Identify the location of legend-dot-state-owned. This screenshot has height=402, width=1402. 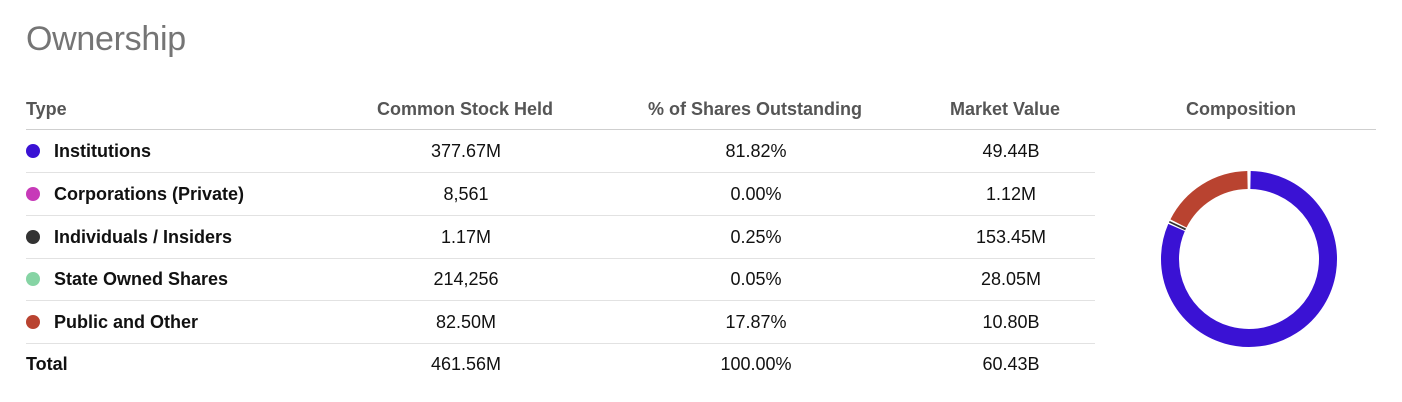
(33, 278).